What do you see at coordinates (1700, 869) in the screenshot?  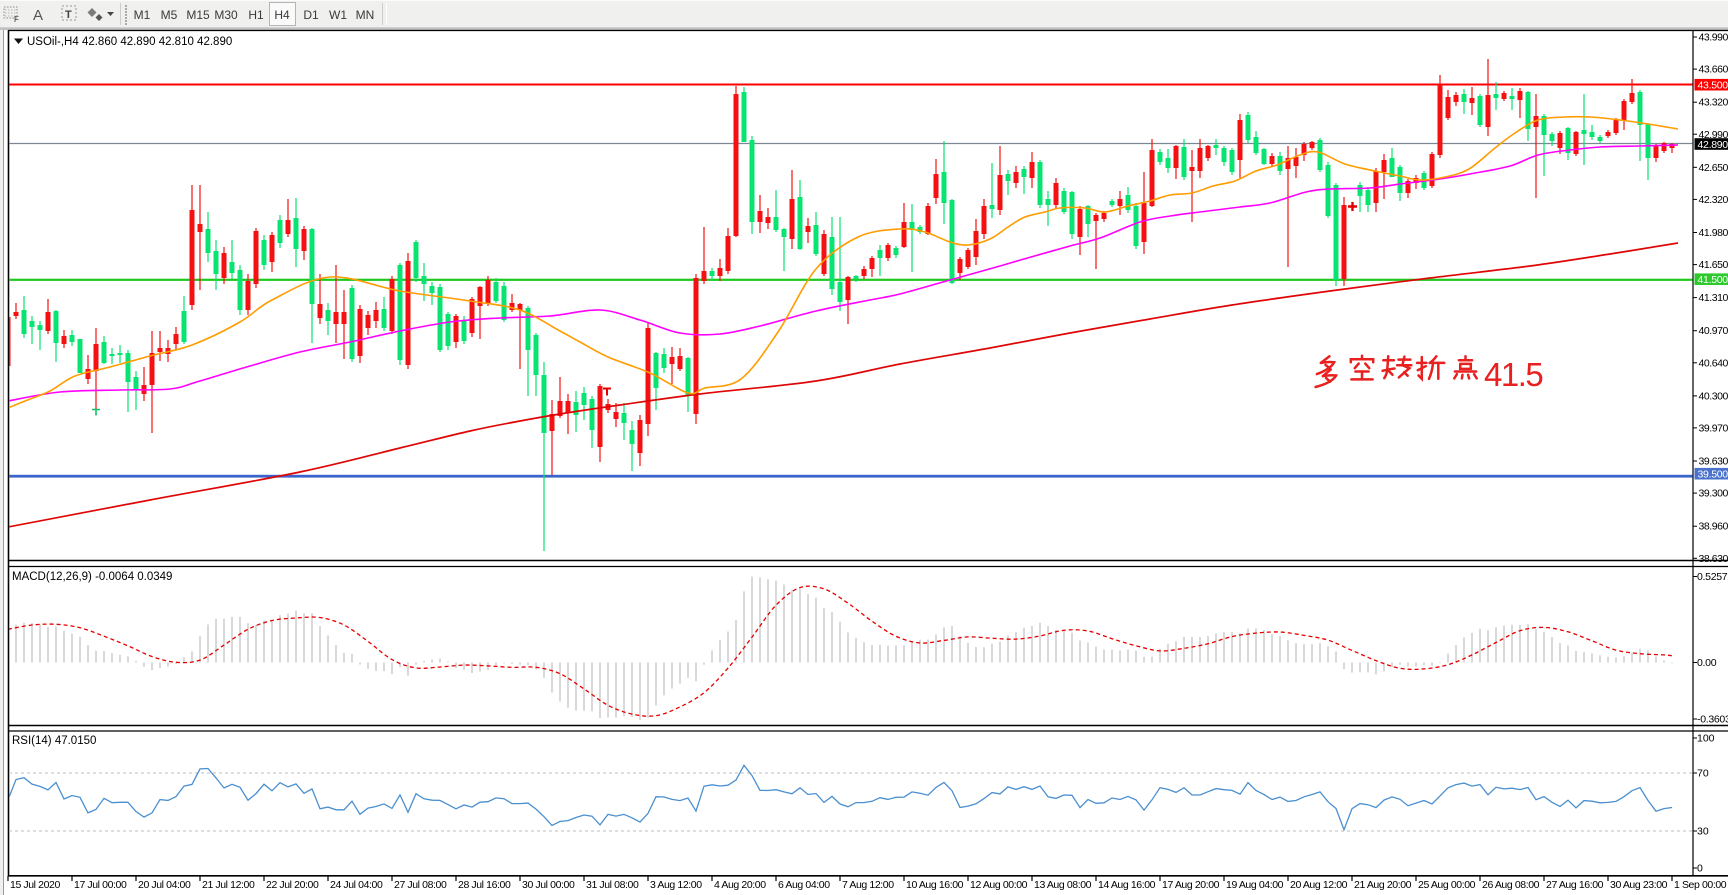 I see `svg-text: 0` at bounding box center [1700, 869].